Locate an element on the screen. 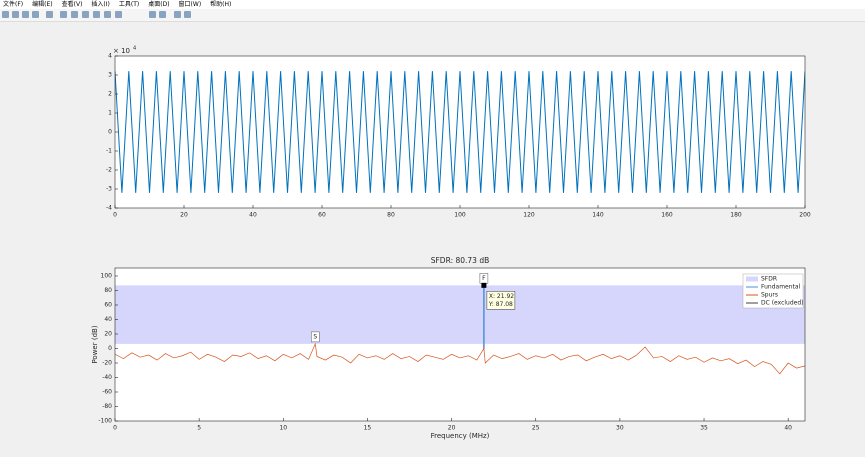 The image size is (865, 457). legend-label: Spurs is located at coordinates (769, 295).